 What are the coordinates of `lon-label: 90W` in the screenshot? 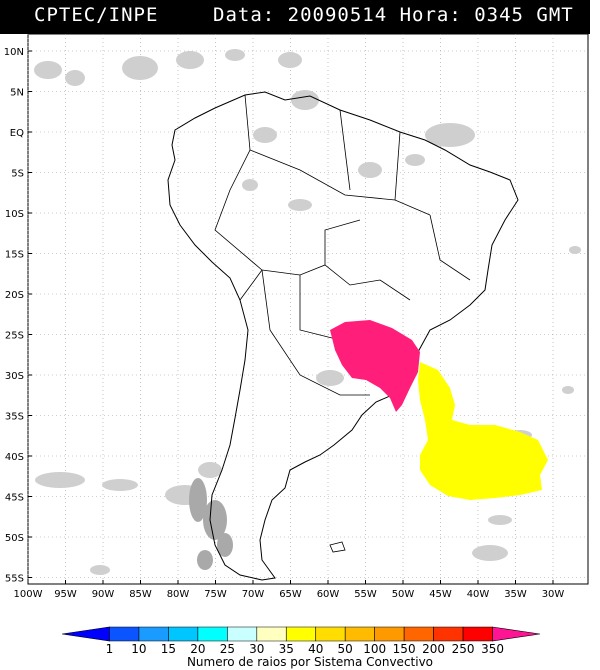 It's located at (103, 594).